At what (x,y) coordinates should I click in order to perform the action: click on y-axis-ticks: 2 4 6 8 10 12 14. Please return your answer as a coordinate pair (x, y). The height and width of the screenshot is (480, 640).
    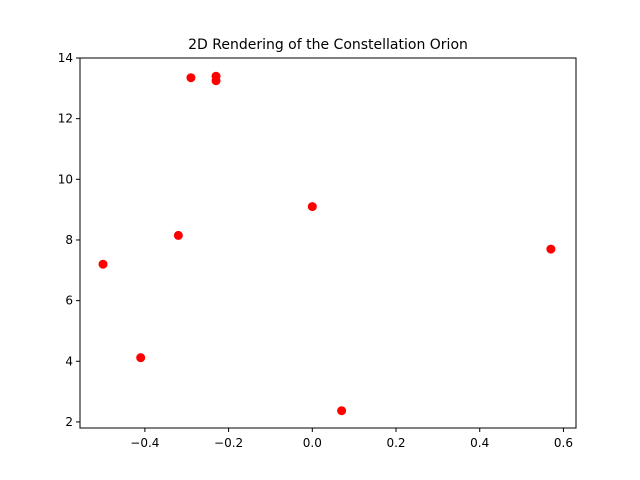
    Looking at the image, I should click on (69, 240).